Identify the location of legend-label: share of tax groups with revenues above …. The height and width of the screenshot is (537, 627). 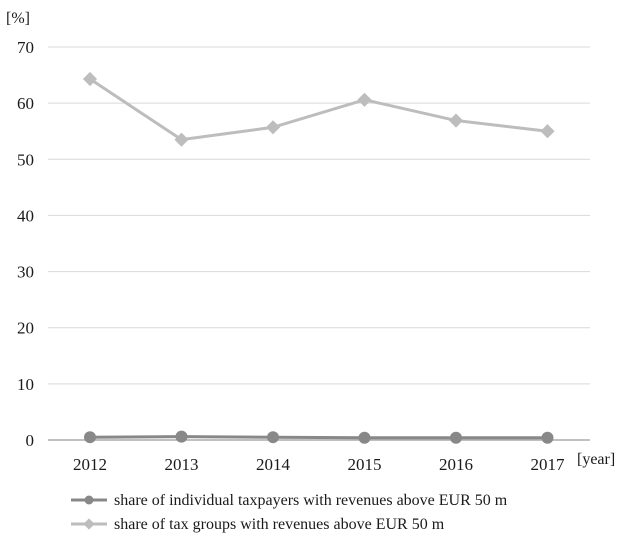
(279, 524).